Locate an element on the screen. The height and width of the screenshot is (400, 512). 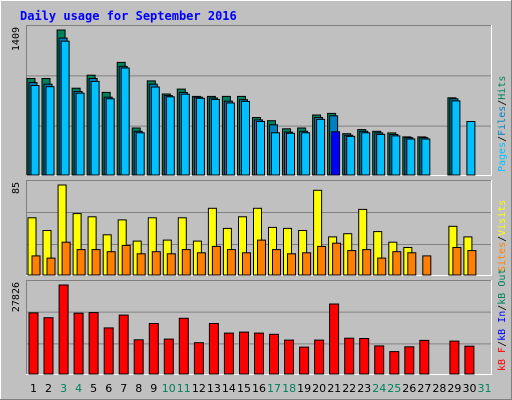
legend-entry: kB Out is located at coordinates (502, 287).